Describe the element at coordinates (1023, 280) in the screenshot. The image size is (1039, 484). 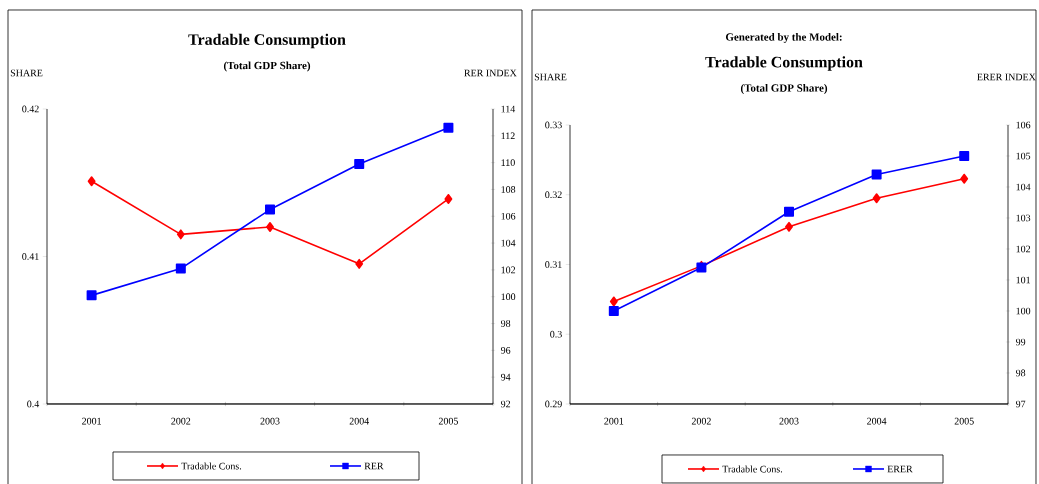
I see `y2-tick-label: 101` at that location.